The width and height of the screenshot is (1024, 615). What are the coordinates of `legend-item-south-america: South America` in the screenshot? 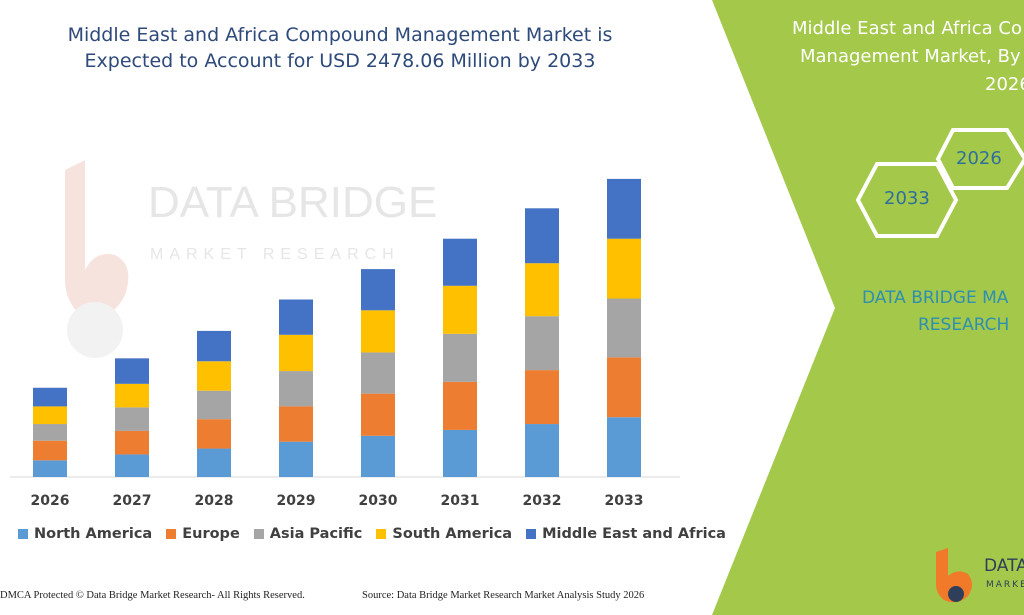 It's located at (444, 534).